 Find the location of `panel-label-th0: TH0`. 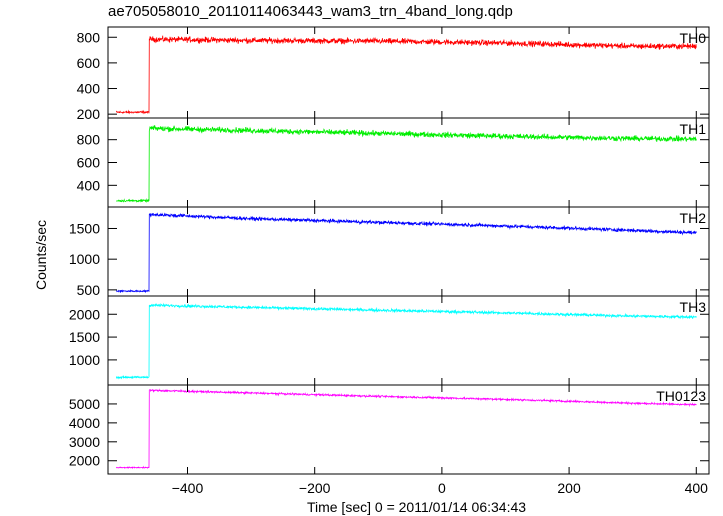

panel-label-th0: TH0 is located at coordinates (693, 38).